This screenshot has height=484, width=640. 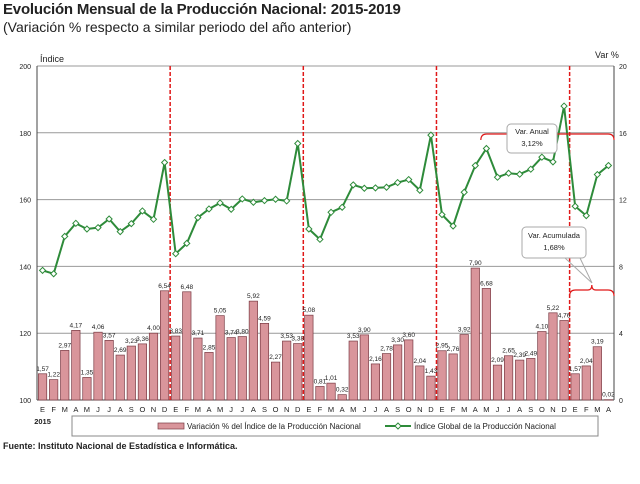 What do you see at coordinates (53, 375) in the screenshot?
I see `bar-value-label: 1,22` at bounding box center [53, 375].